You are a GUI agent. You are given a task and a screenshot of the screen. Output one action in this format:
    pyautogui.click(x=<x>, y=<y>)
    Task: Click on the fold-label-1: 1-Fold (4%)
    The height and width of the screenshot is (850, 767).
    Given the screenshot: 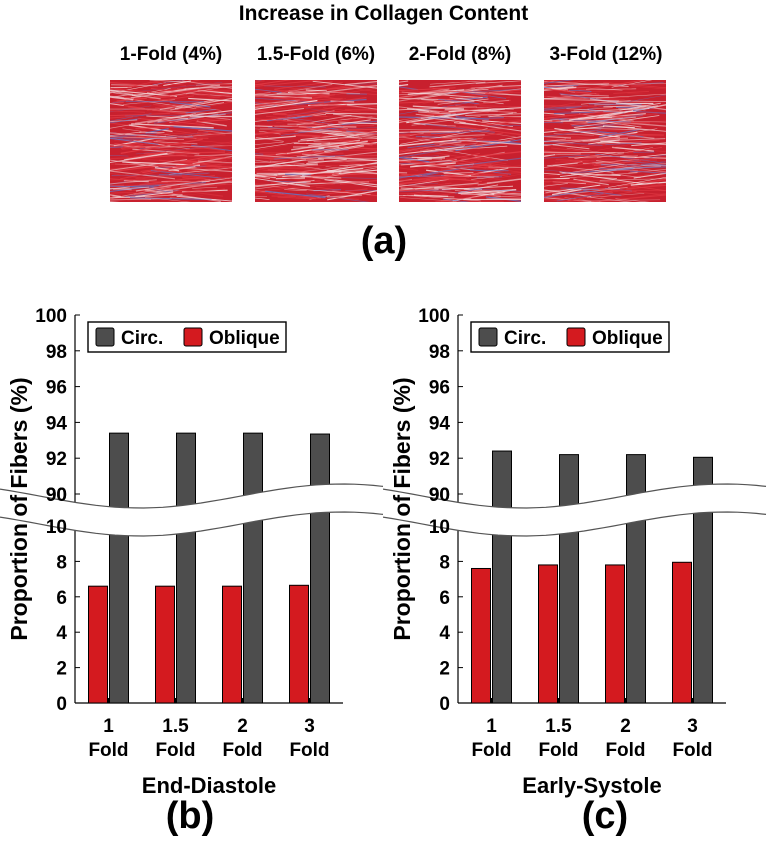 What is the action you would take?
    pyautogui.click(x=171, y=54)
    